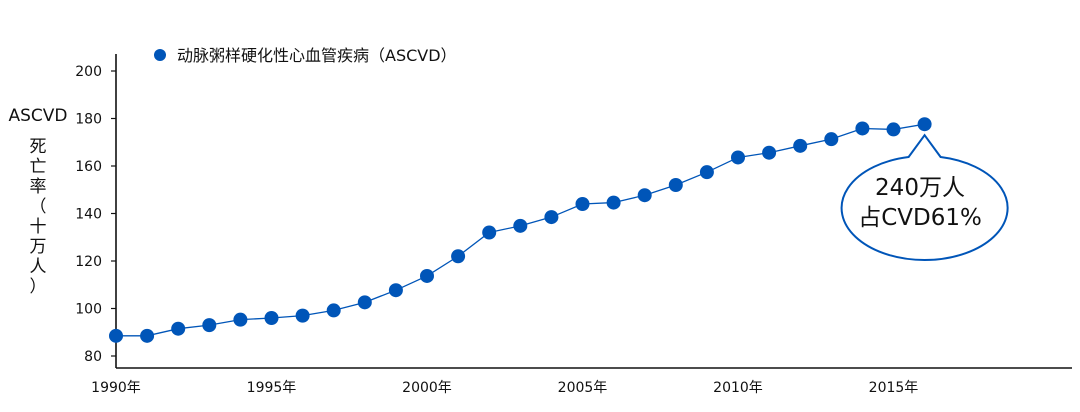 The image size is (1080, 412). I want to click on y-tick-label: 80, so click(93, 357).